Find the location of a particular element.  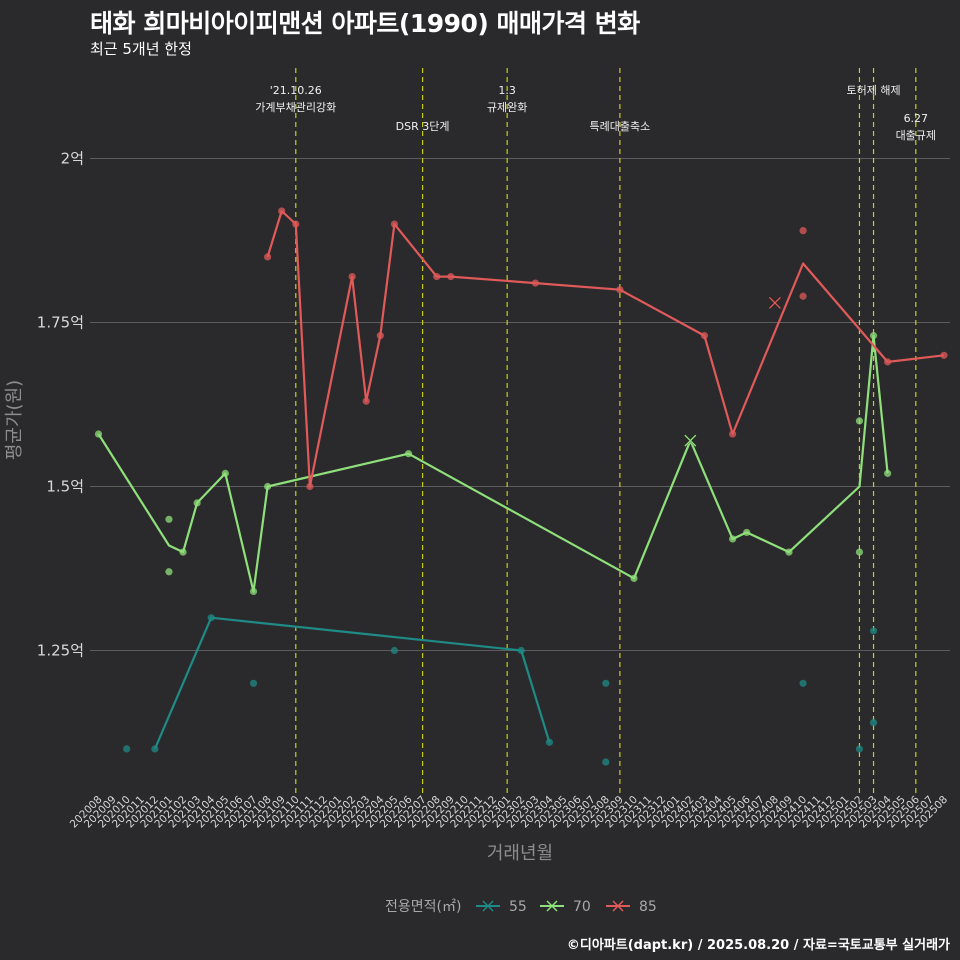

event-annotation: 가계부채관리강화 is located at coordinates (295, 107).